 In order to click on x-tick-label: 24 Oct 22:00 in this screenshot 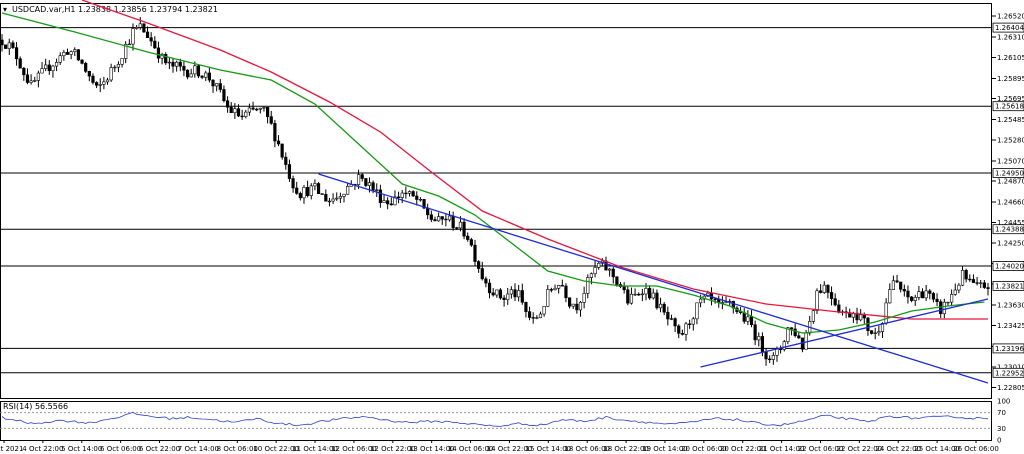, I will do `click(898, 449)`.